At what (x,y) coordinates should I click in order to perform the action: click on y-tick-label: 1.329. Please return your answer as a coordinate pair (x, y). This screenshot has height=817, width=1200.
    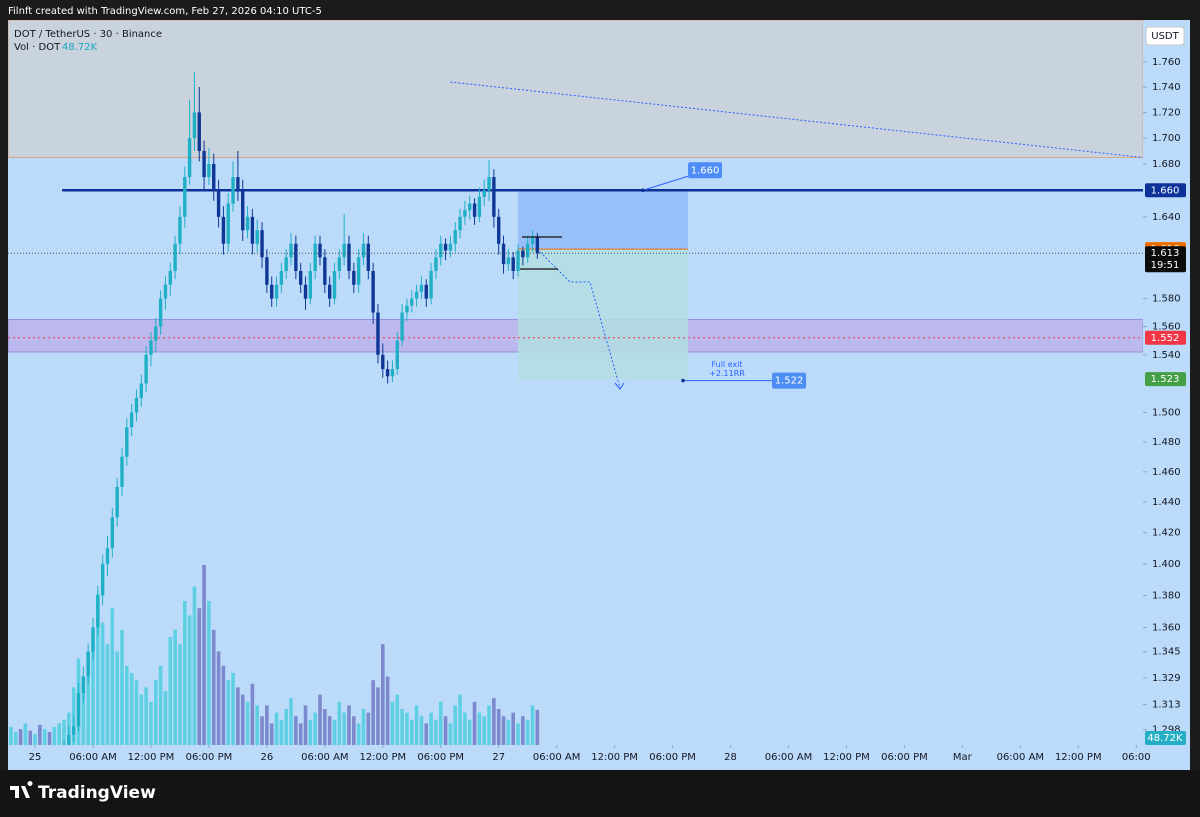
    Looking at the image, I should click on (1166, 678).